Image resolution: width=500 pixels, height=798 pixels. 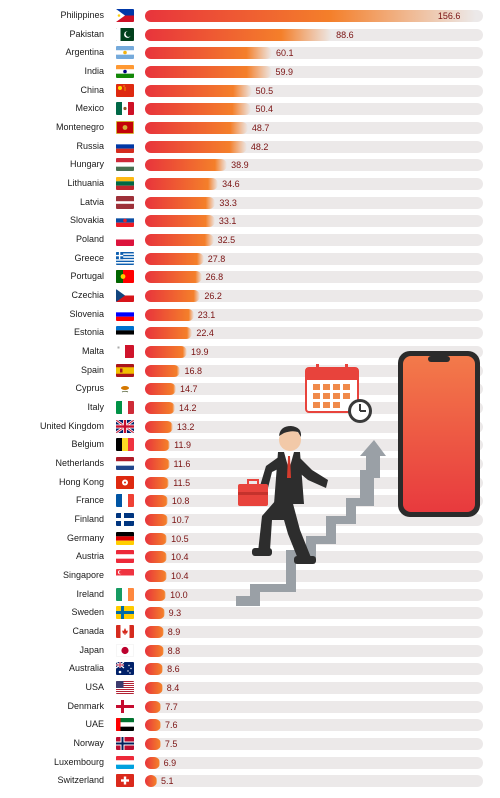 What do you see at coordinates (173, 669) in the screenshot?
I see `value-label: 8.6` at bounding box center [173, 669].